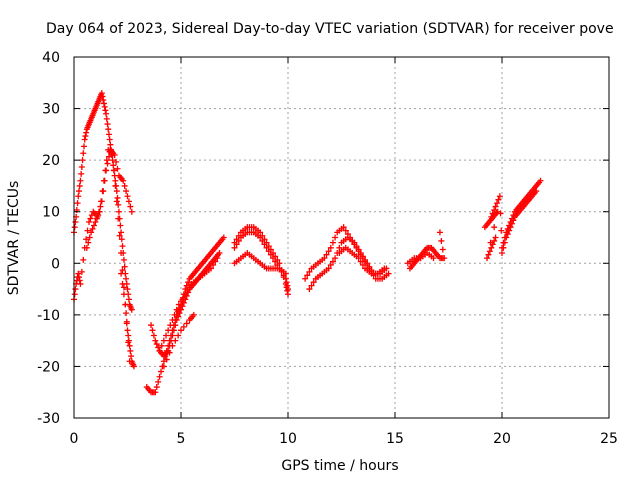 This screenshot has height=480, width=640. Describe the element at coordinates (51, 110) in the screenshot. I see `y-tick-label: 30` at that location.